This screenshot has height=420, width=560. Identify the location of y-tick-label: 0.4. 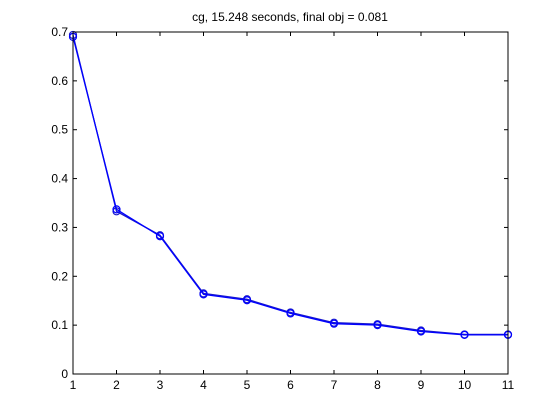
(59, 179).